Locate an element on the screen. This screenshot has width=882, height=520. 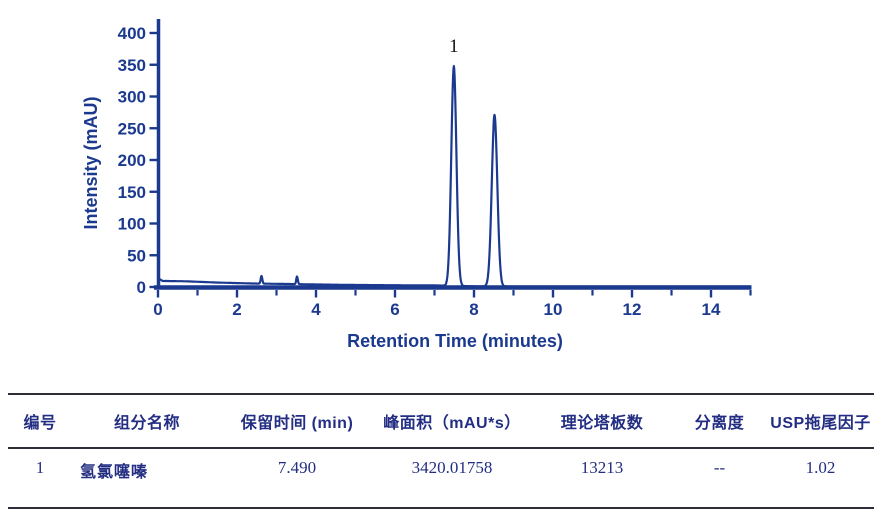
table-cell-4: 13213 is located at coordinates (602, 467).